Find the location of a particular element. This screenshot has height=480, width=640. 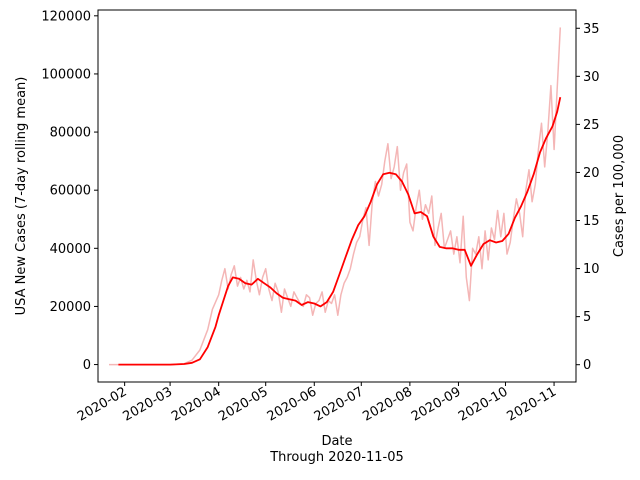

y-axis-right-label: Cases per 100,000 is located at coordinates (619, 196).